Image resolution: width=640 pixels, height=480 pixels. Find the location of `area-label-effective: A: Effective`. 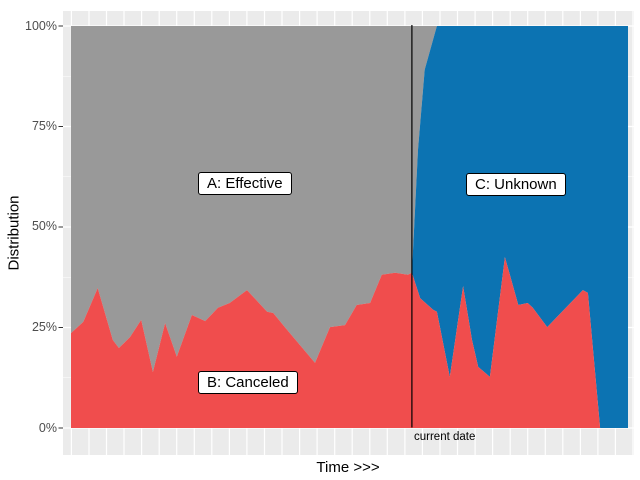

area-label-effective: A: Effective is located at coordinates (245, 183).